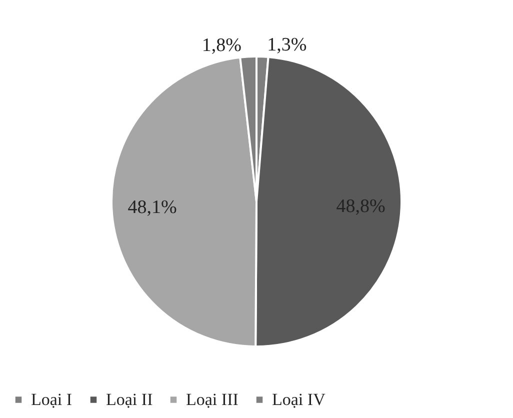 This screenshot has height=418, width=513. I want to click on legend-label: Loại IV, so click(299, 399).